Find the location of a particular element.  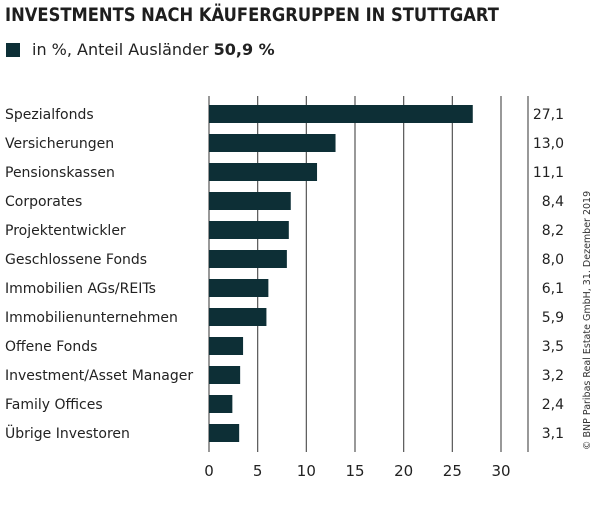

value-label: 8,4 is located at coordinates (553, 202).